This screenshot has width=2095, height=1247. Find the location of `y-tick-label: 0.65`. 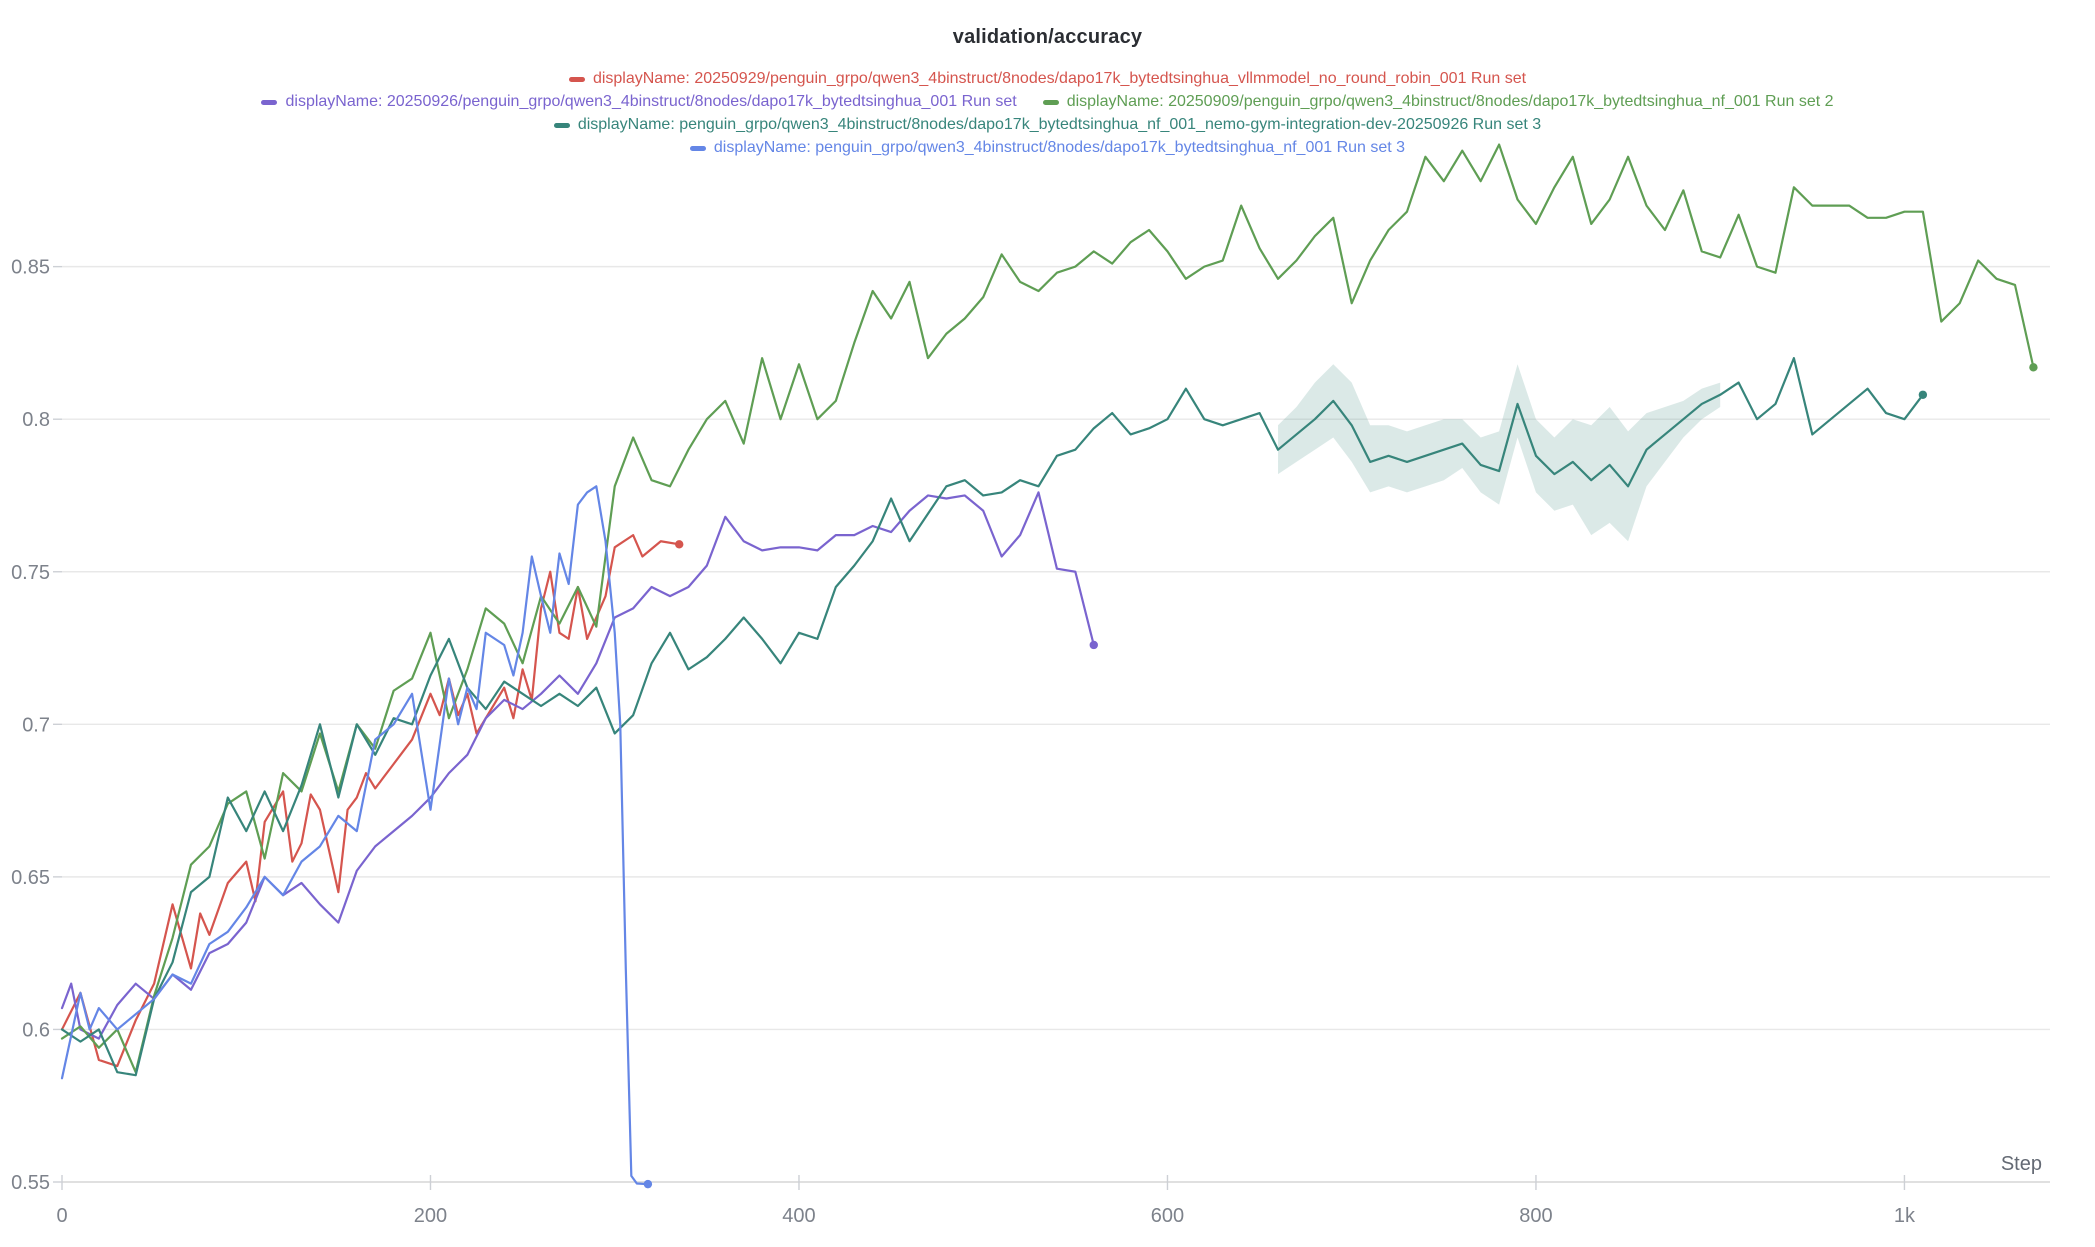

y-tick-label: 0.65 is located at coordinates (30, 878).